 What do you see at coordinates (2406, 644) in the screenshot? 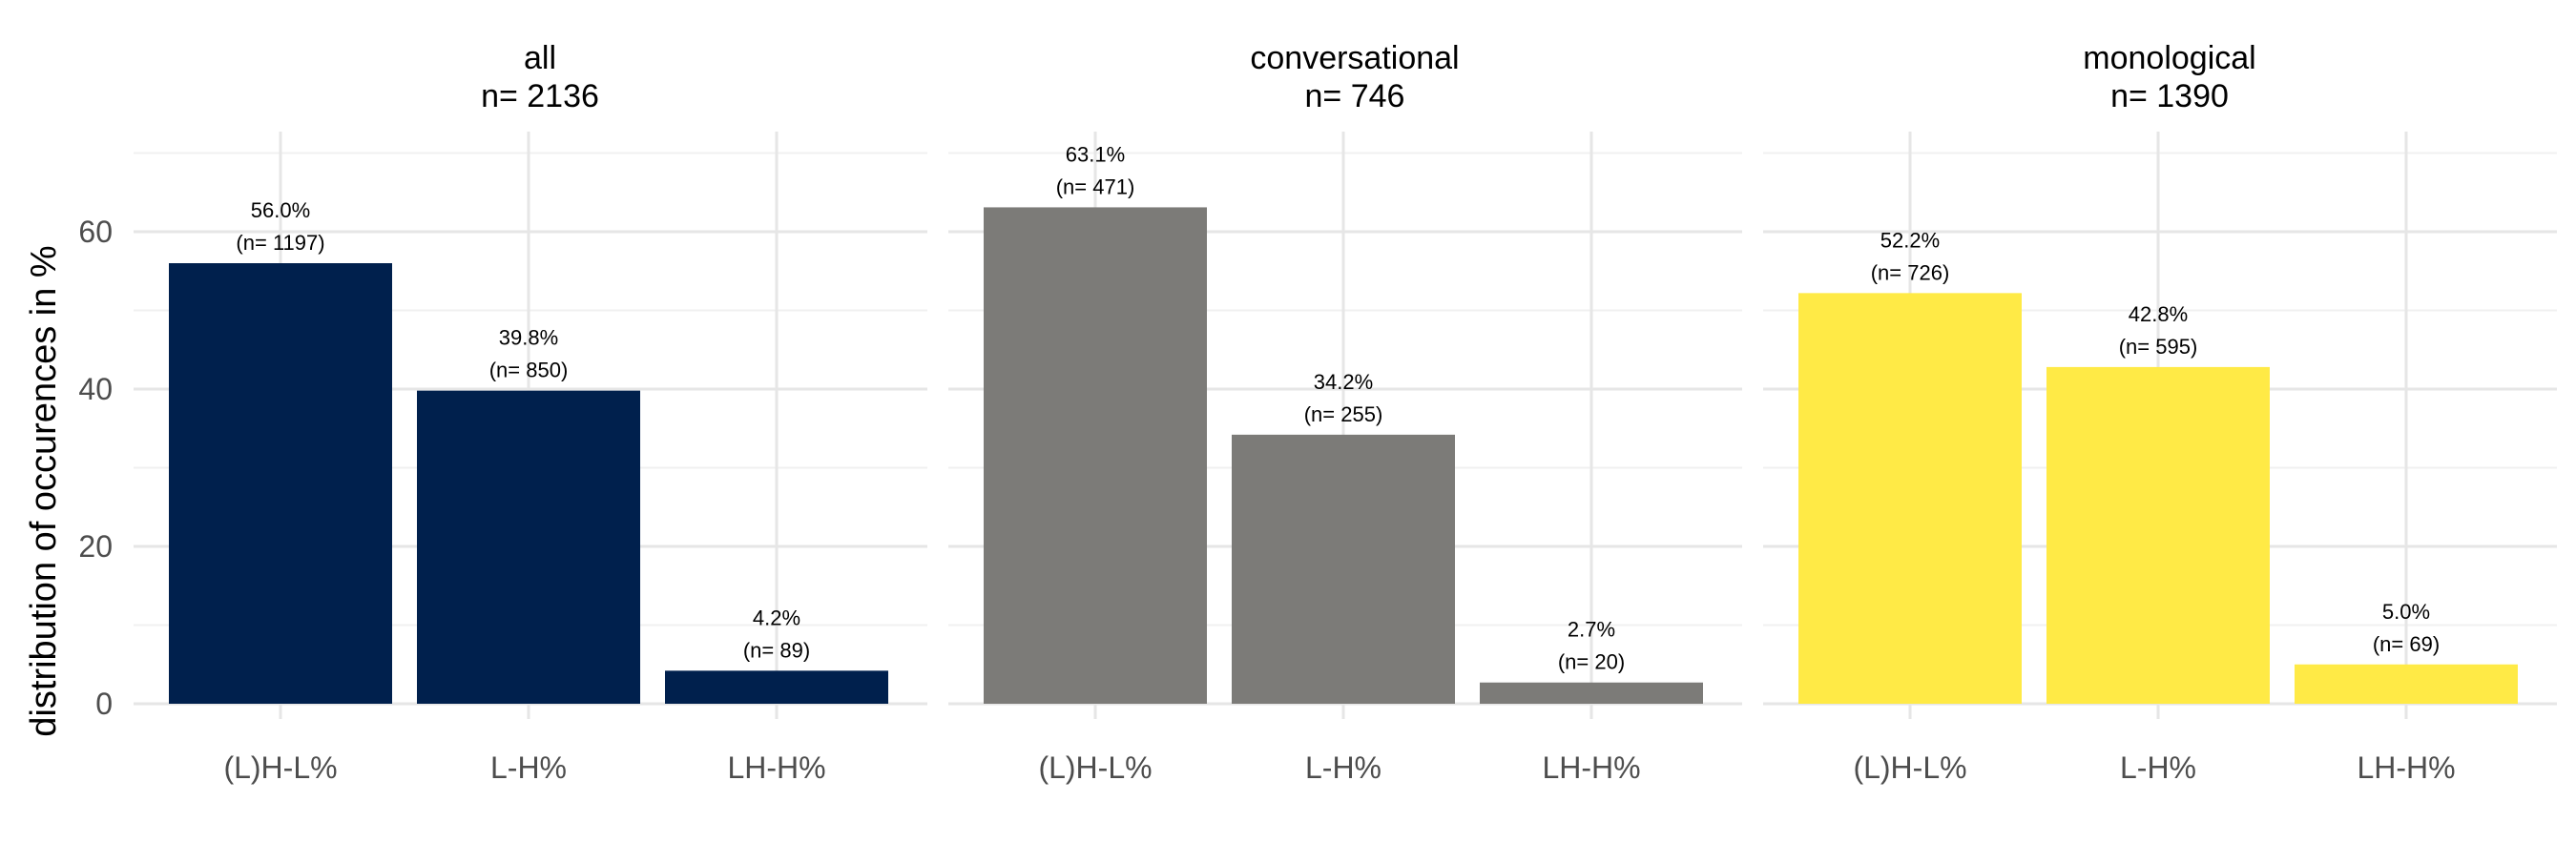
I see `bar-count-label: (n= 69)` at bounding box center [2406, 644].